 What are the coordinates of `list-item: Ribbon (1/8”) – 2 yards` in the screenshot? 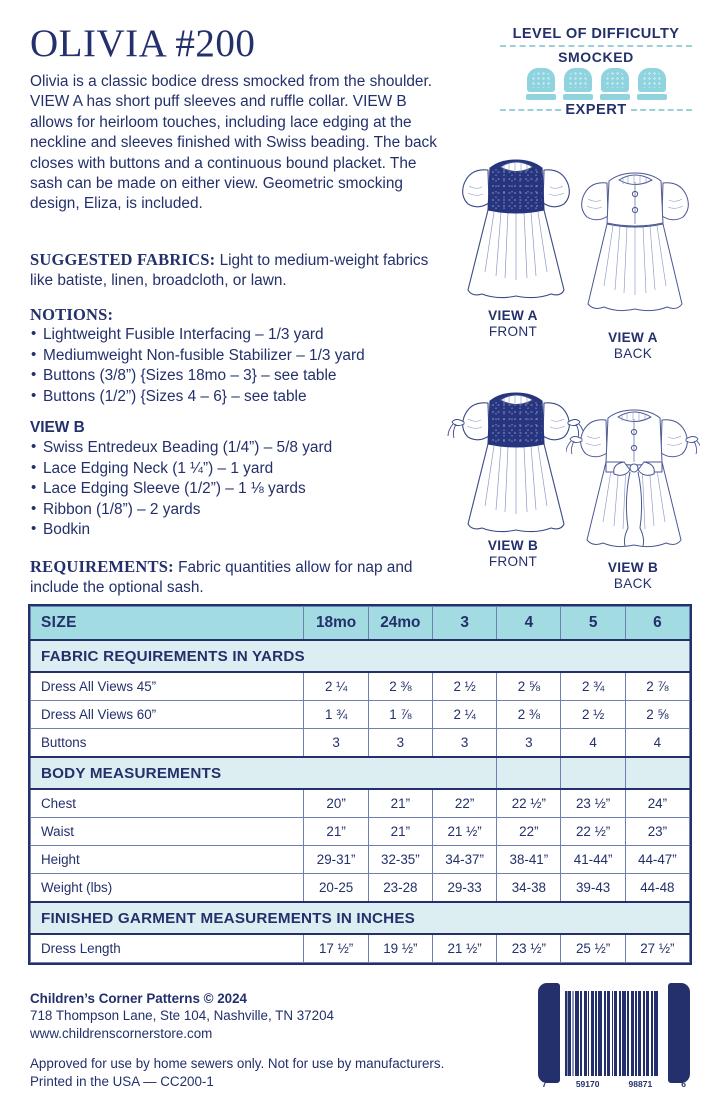 It's located at (239, 509).